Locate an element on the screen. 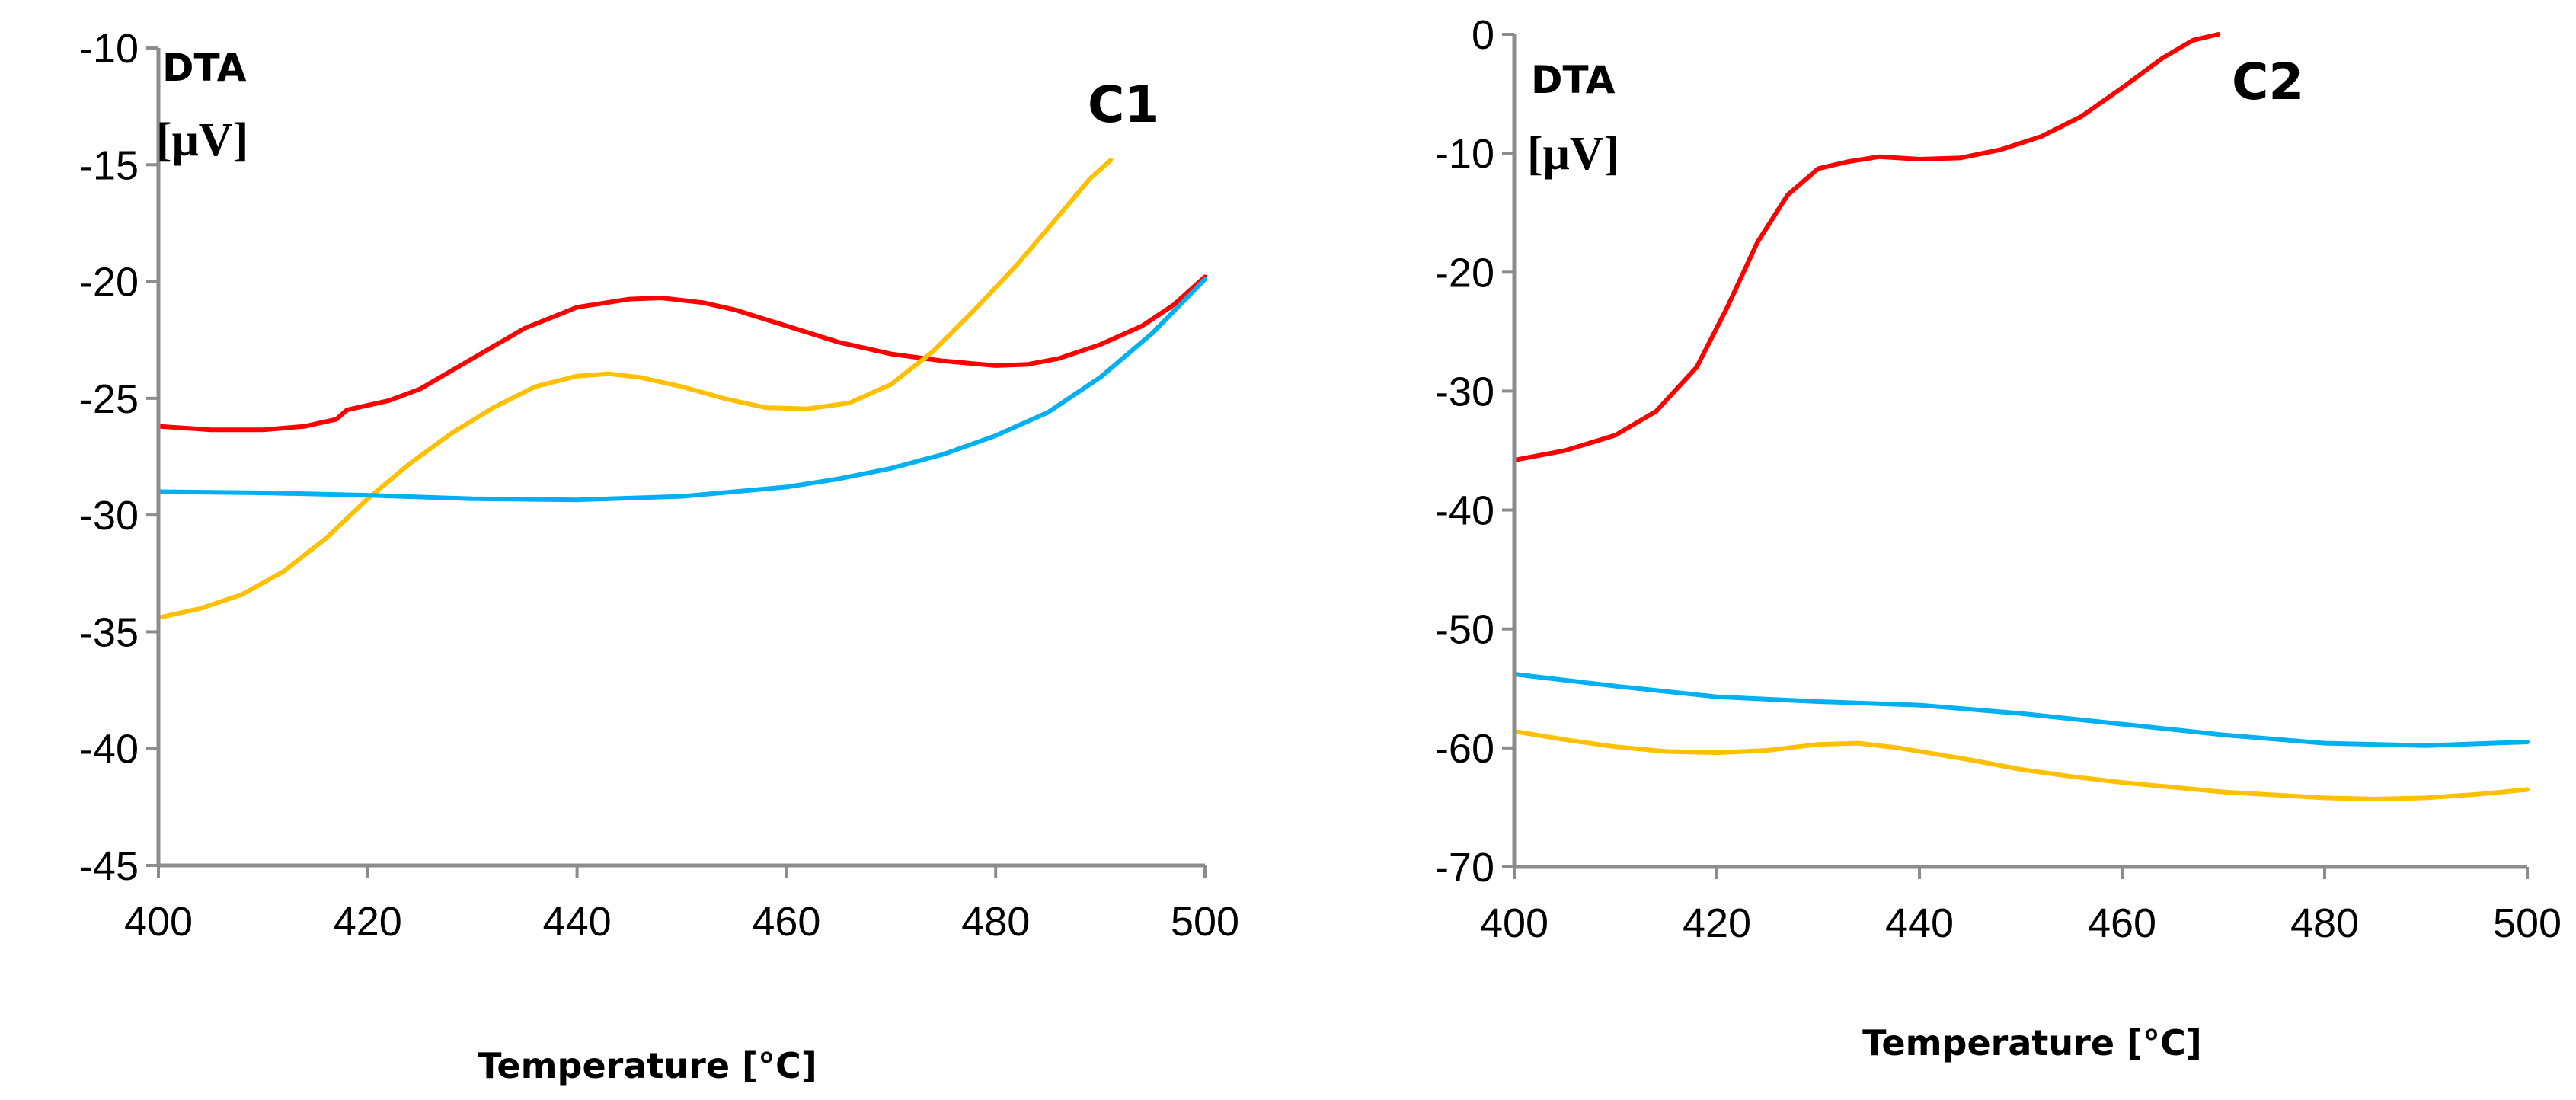  c1-chart-title: C1 is located at coordinates (1124, 105).